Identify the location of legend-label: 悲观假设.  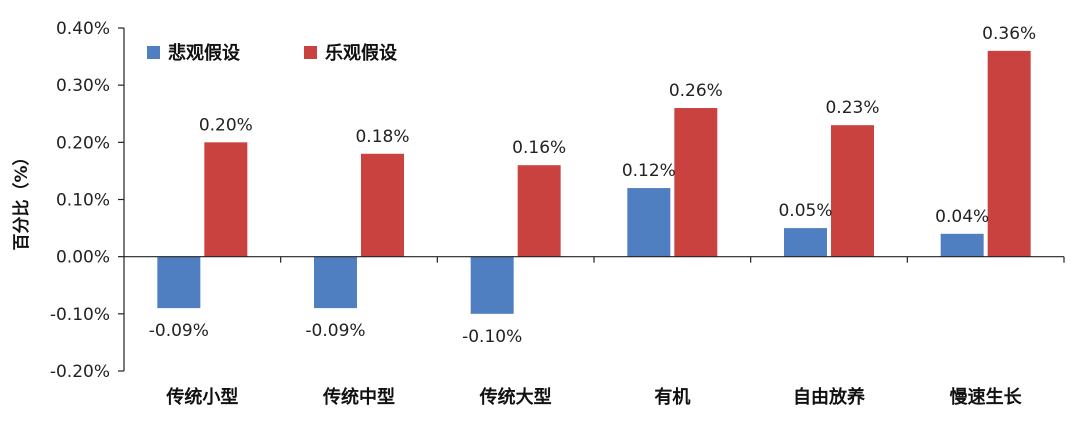
(204, 53).